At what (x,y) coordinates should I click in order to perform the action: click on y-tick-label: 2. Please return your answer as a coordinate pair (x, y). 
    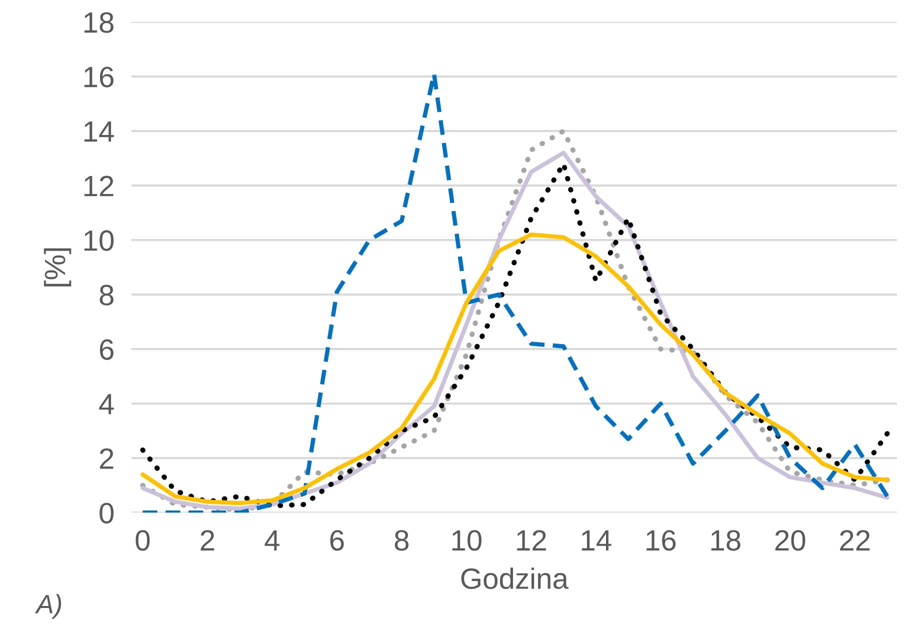
    Looking at the image, I should click on (107, 458).